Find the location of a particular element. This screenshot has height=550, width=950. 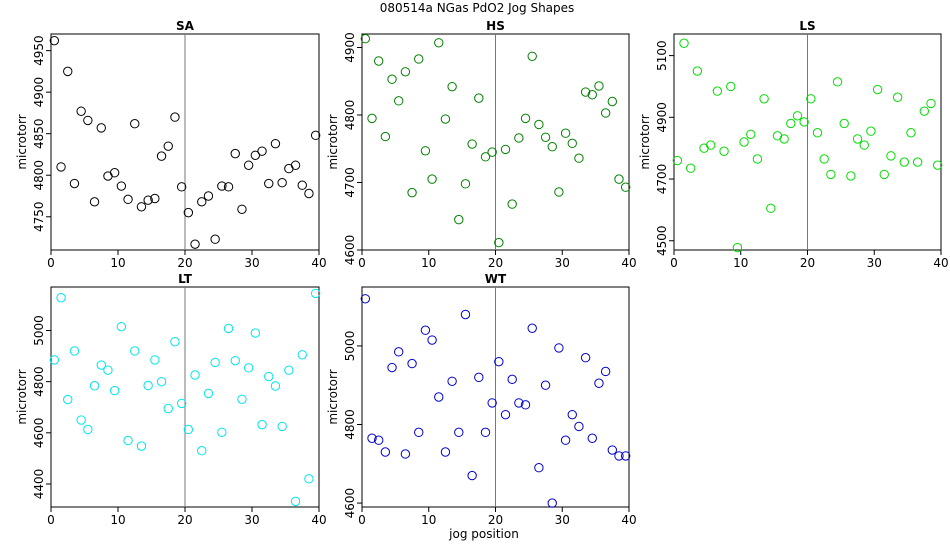

x-axis-label: jog position is located at coordinates (483, 534).